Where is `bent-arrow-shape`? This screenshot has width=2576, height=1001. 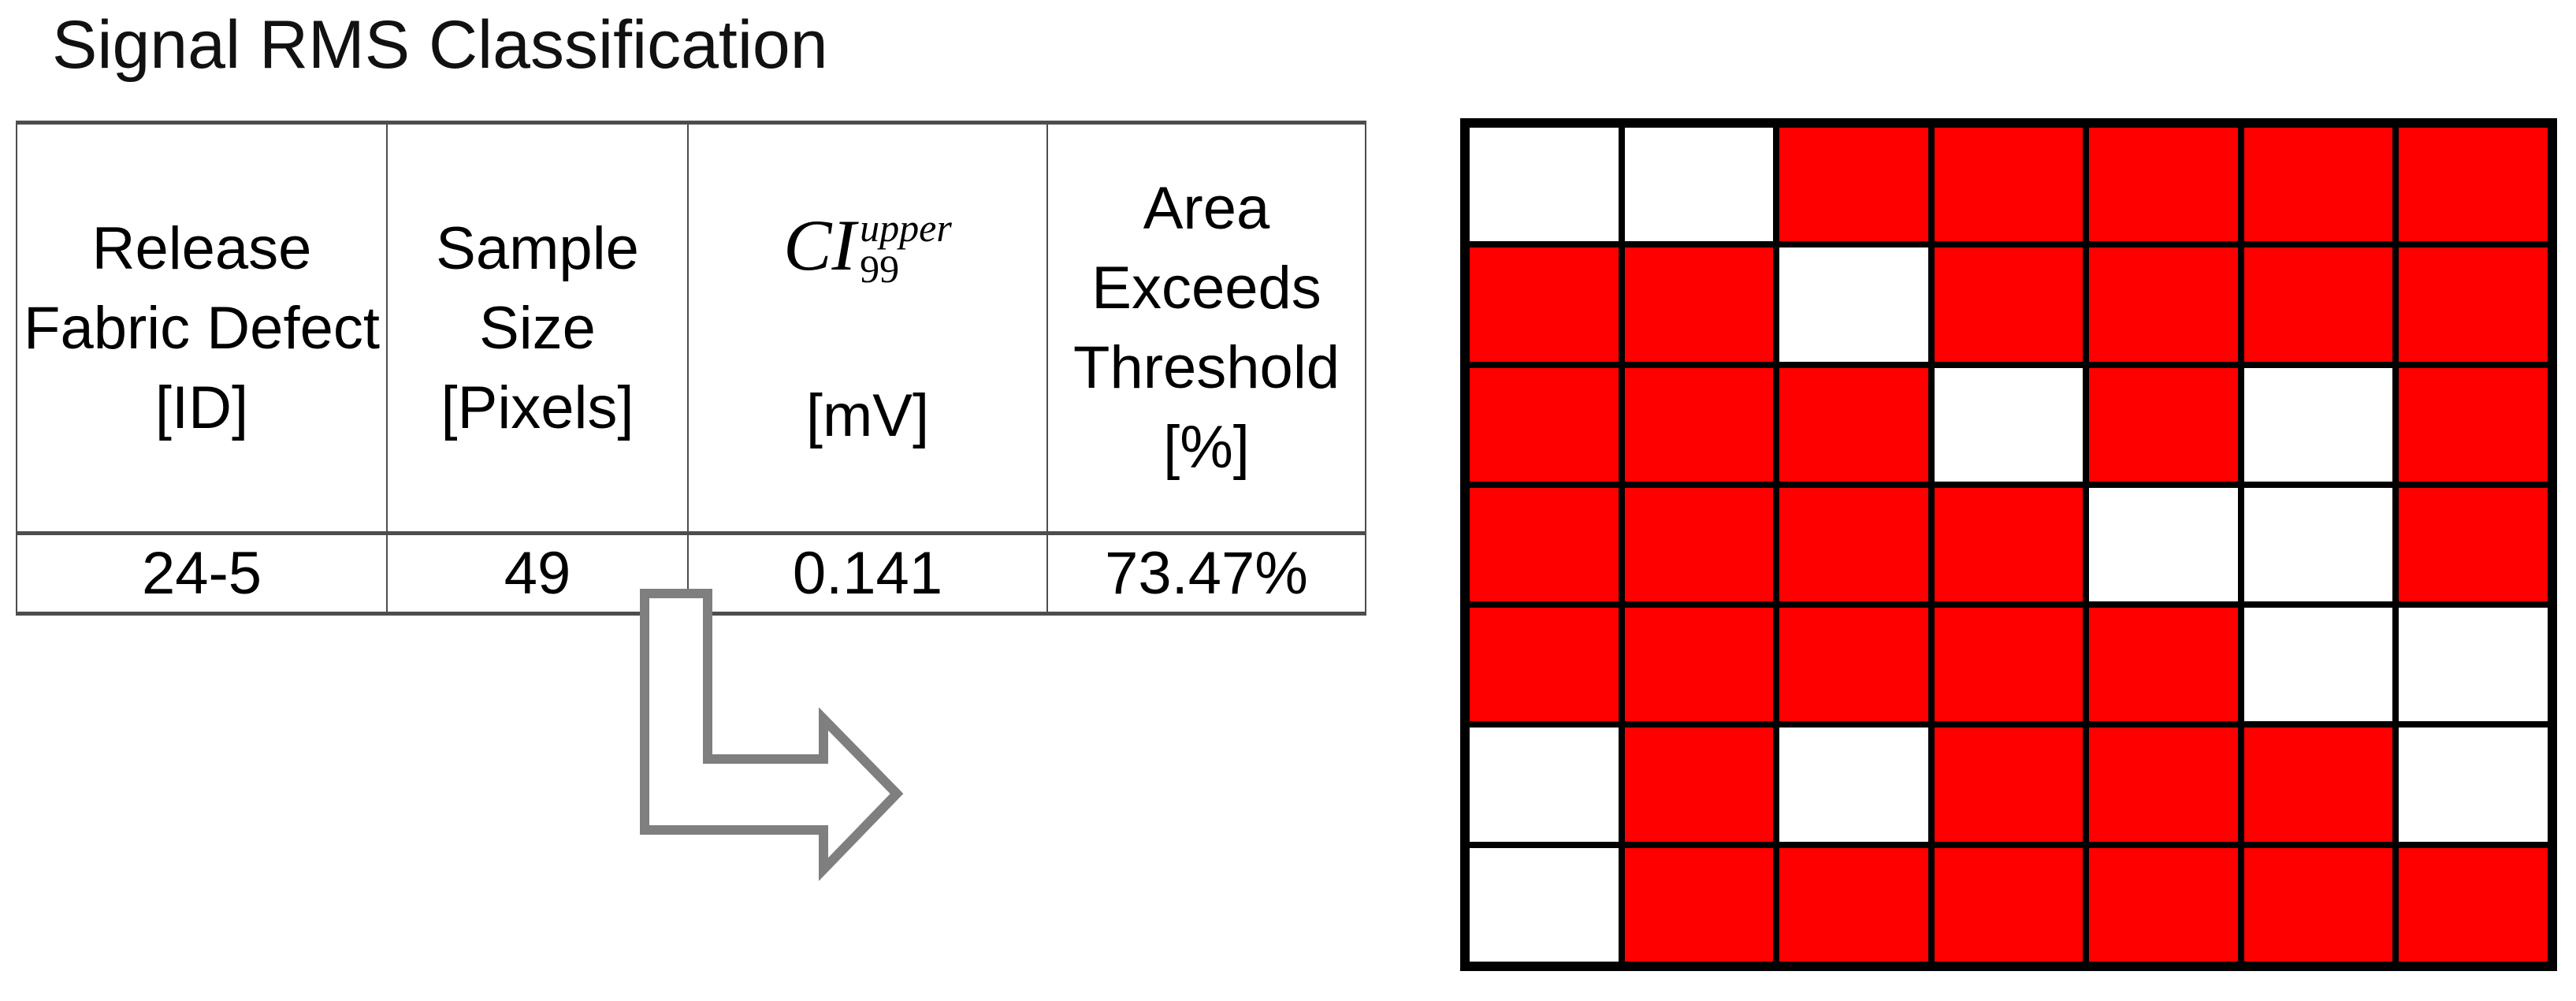 bent-arrow-shape is located at coordinates (772, 735).